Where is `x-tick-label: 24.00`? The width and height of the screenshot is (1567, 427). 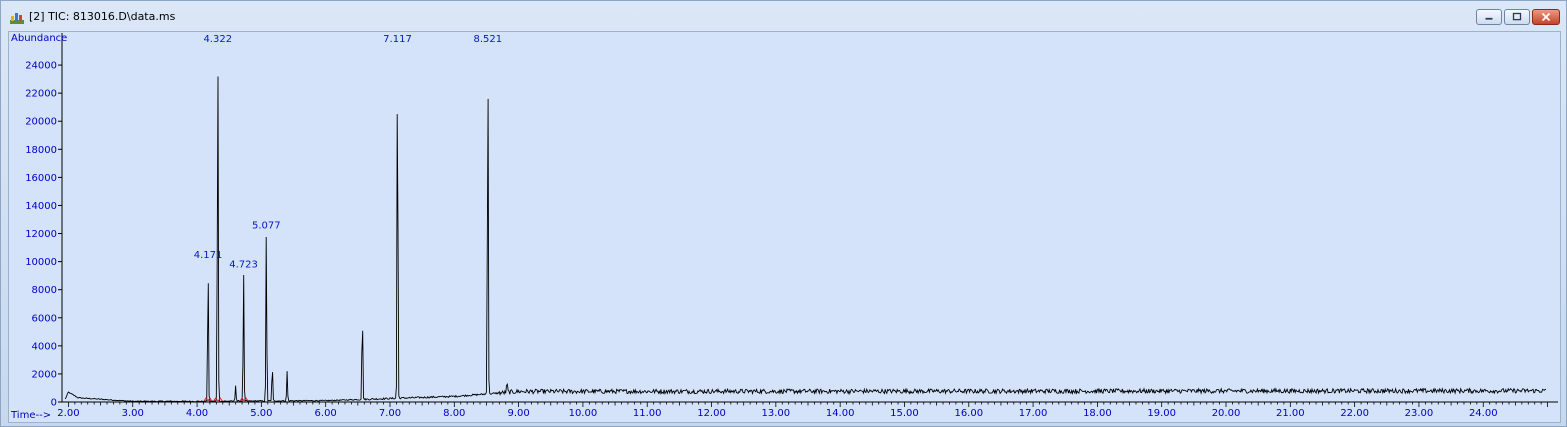
x-tick-label: 24.00 is located at coordinates (1483, 413).